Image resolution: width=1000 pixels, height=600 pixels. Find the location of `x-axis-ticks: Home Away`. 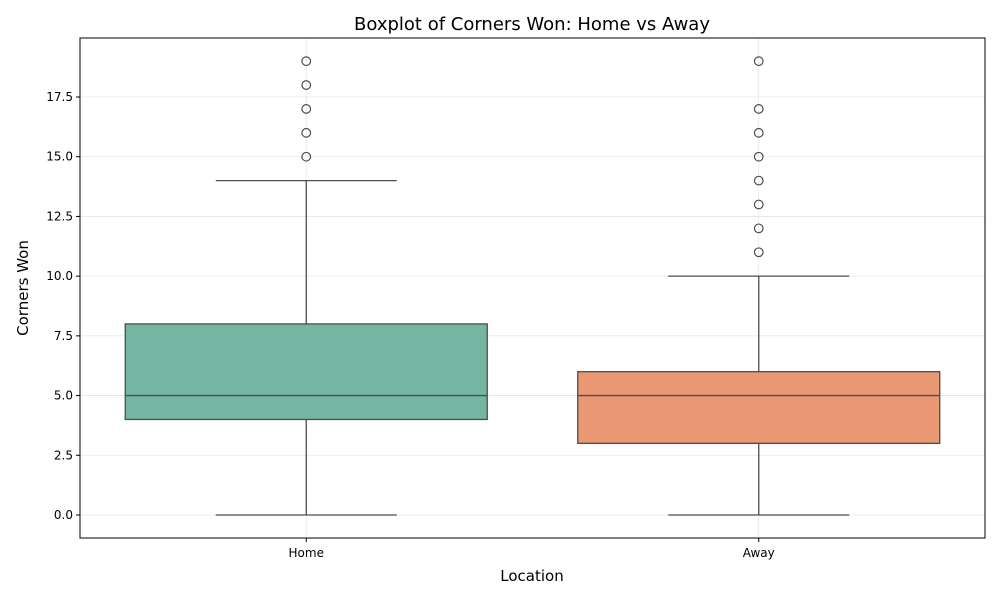

x-axis-ticks: Home Away is located at coordinates (532, 549).